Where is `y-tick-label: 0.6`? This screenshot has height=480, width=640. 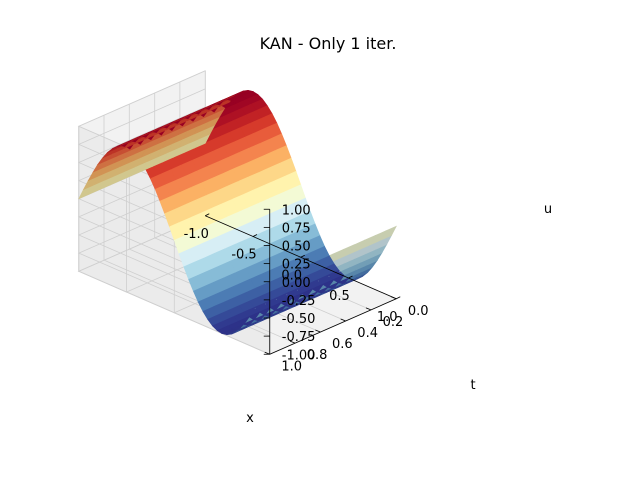 y-tick-label: 0.6 is located at coordinates (342, 344).